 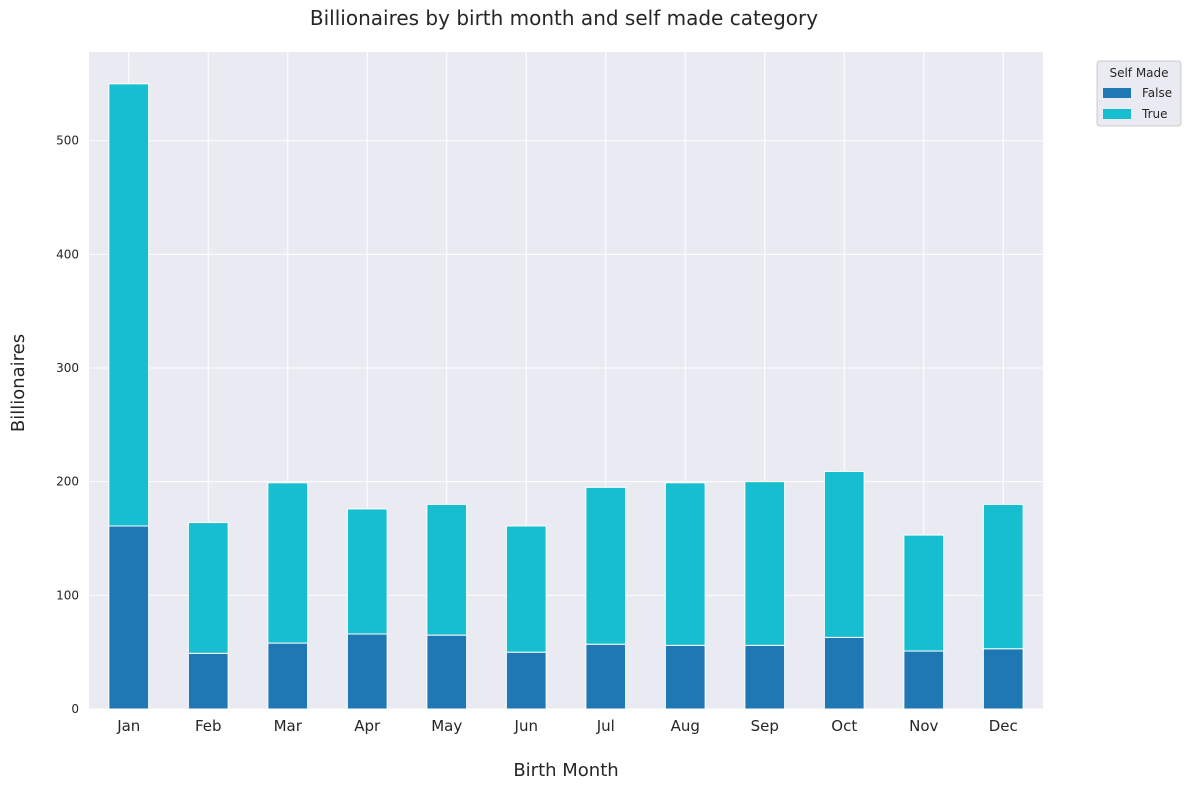 What do you see at coordinates (447, 672) in the screenshot?
I see `bar-false-may` at bounding box center [447, 672].